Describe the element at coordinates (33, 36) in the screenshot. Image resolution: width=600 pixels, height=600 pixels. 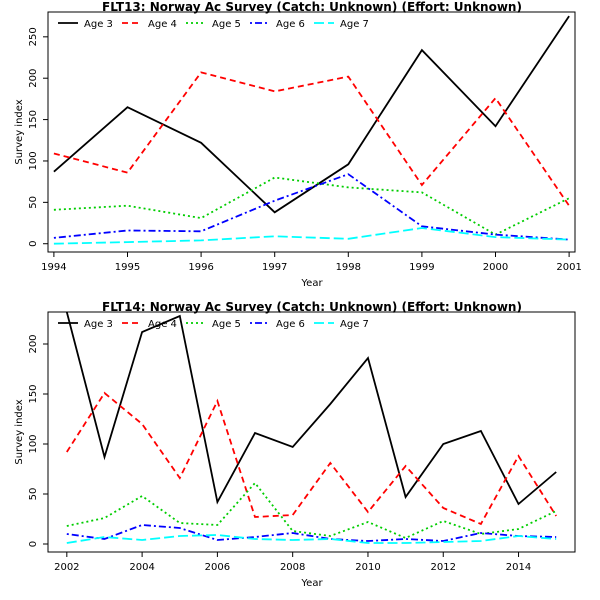
I see `y-tick-label: 250` at that location.